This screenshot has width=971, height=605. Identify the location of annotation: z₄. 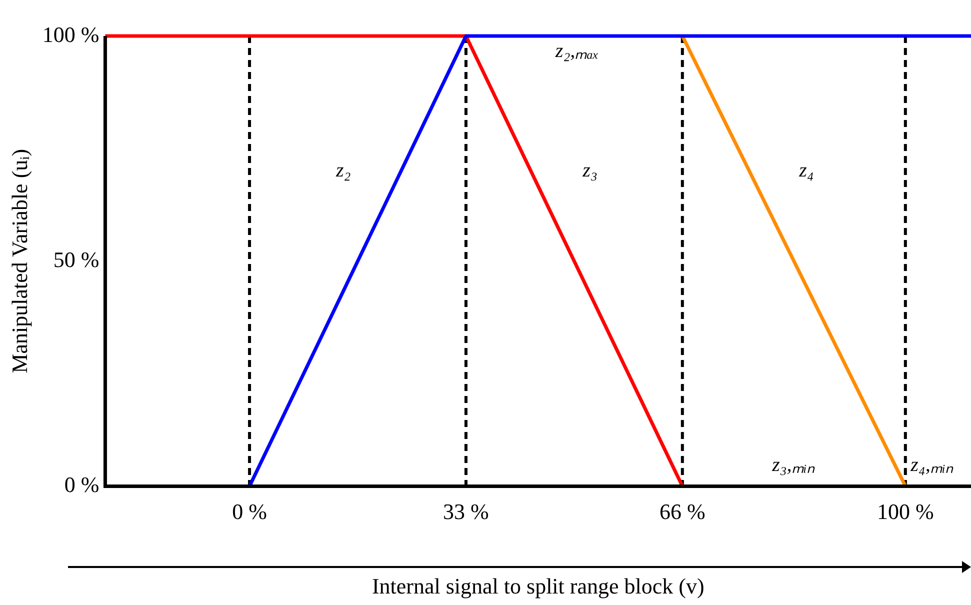
(806, 170).